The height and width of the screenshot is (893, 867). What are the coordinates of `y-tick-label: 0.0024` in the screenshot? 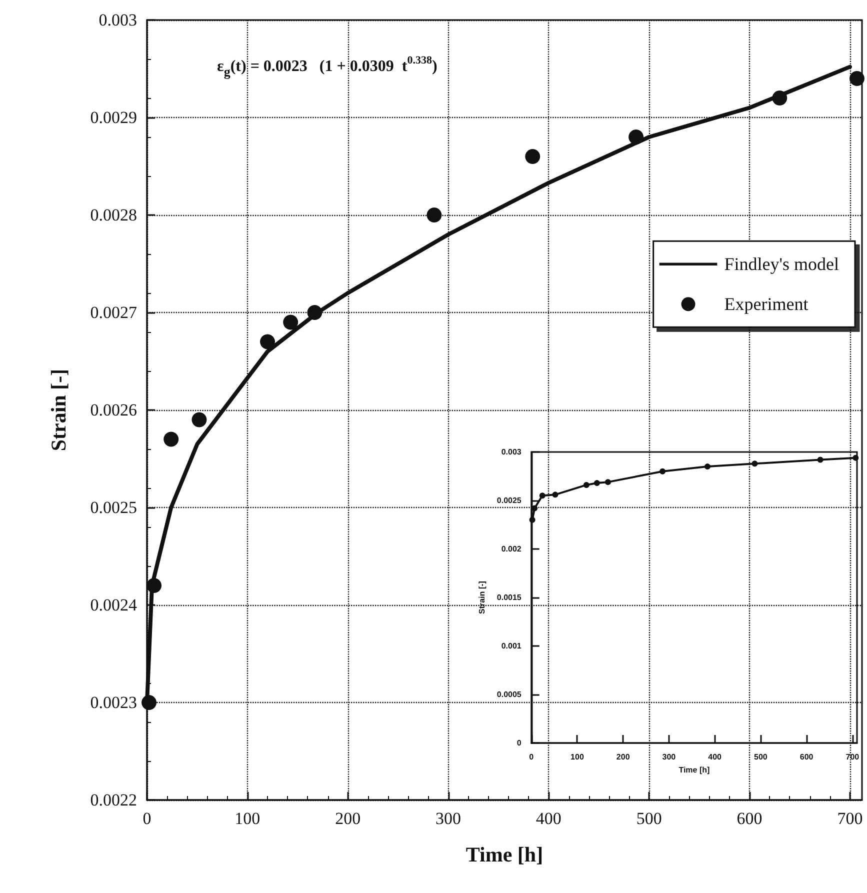 It's located at (114, 605).